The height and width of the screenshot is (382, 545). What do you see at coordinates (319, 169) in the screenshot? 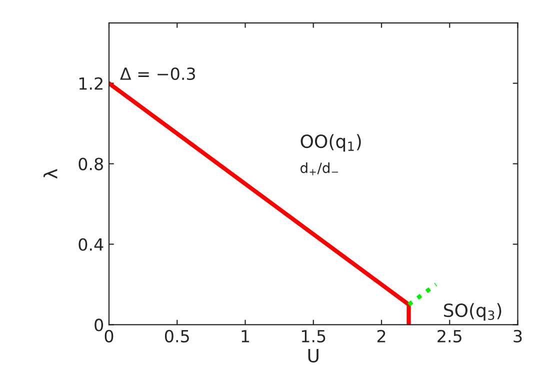
I see `annotation: d$_{+}$/d$_{−}$` at bounding box center [319, 169].